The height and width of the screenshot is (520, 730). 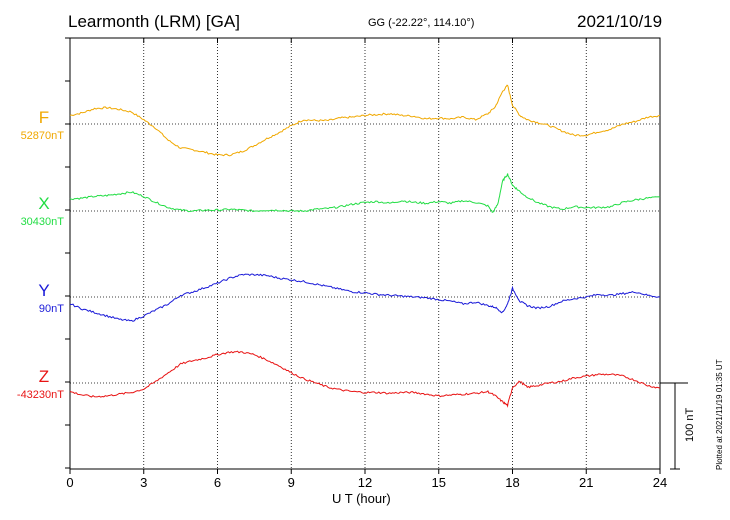 What do you see at coordinates (143, 482) in the screenshot?
I see `x-tick-label: 3` at bounding box center [143, 482].